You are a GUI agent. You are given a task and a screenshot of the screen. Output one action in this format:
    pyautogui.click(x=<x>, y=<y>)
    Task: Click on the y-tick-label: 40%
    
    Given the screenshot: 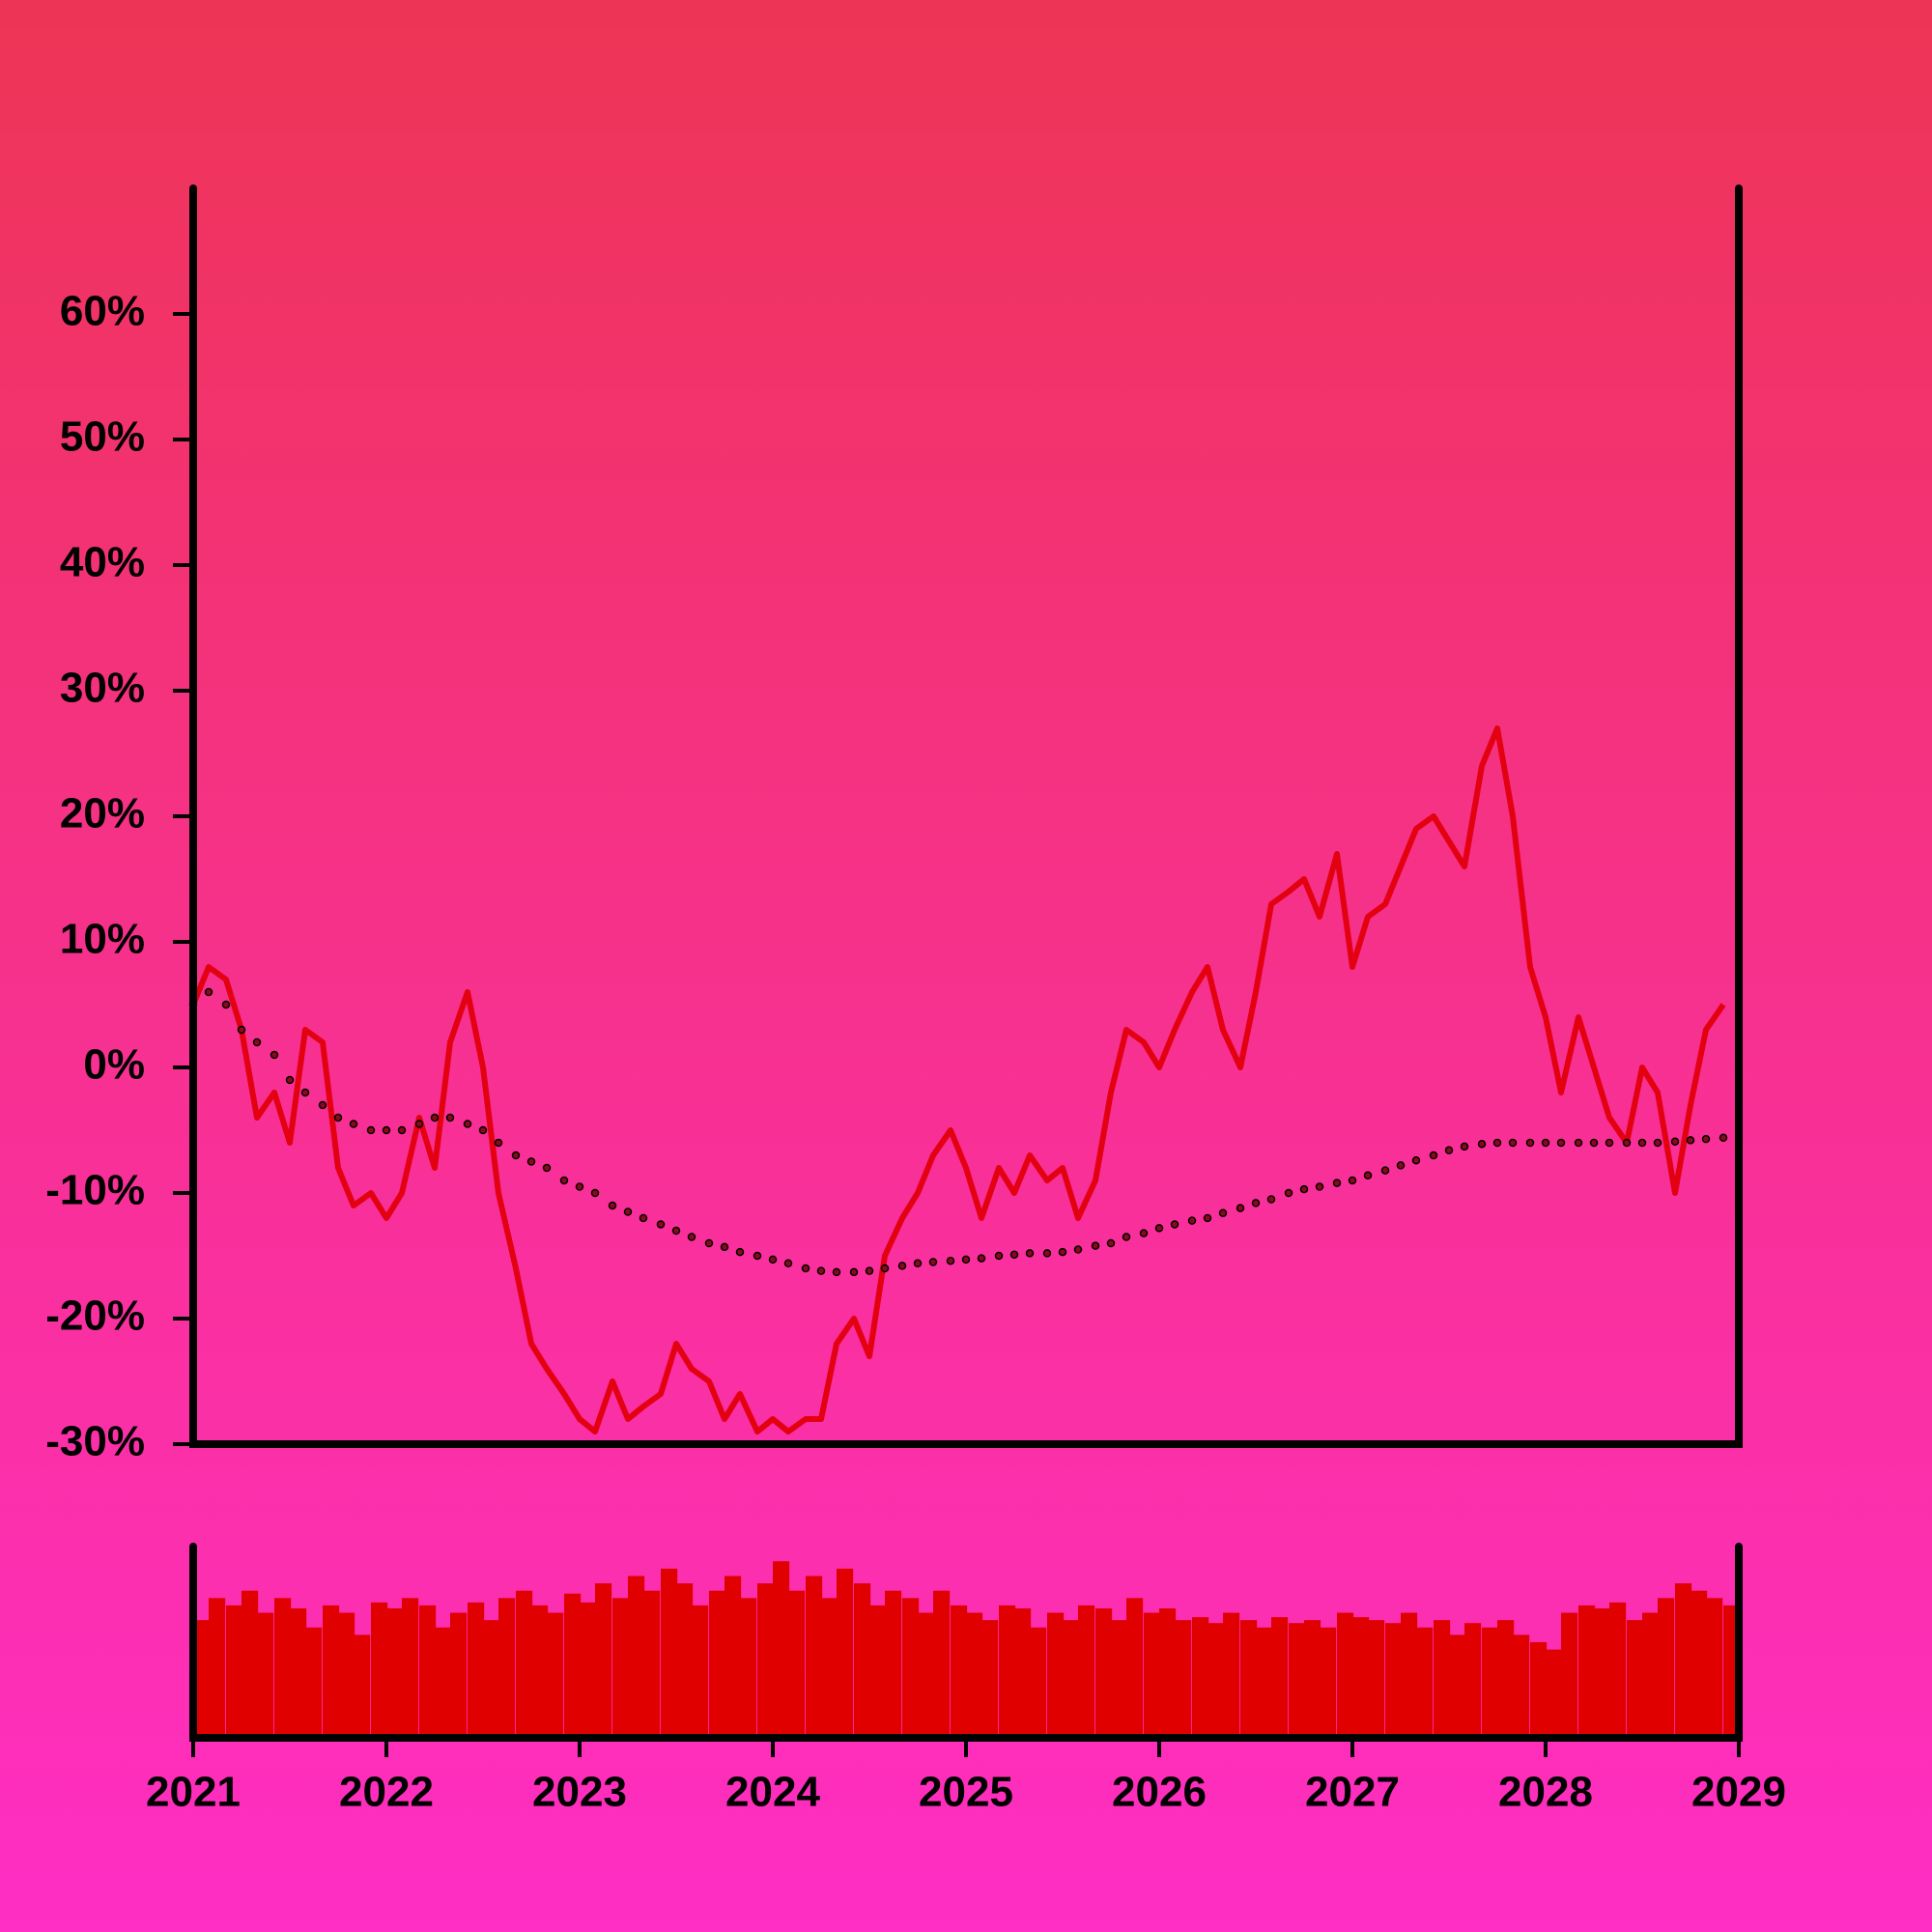 What is the action you would take?
    pyautogui.click(x=102, y=562)
    